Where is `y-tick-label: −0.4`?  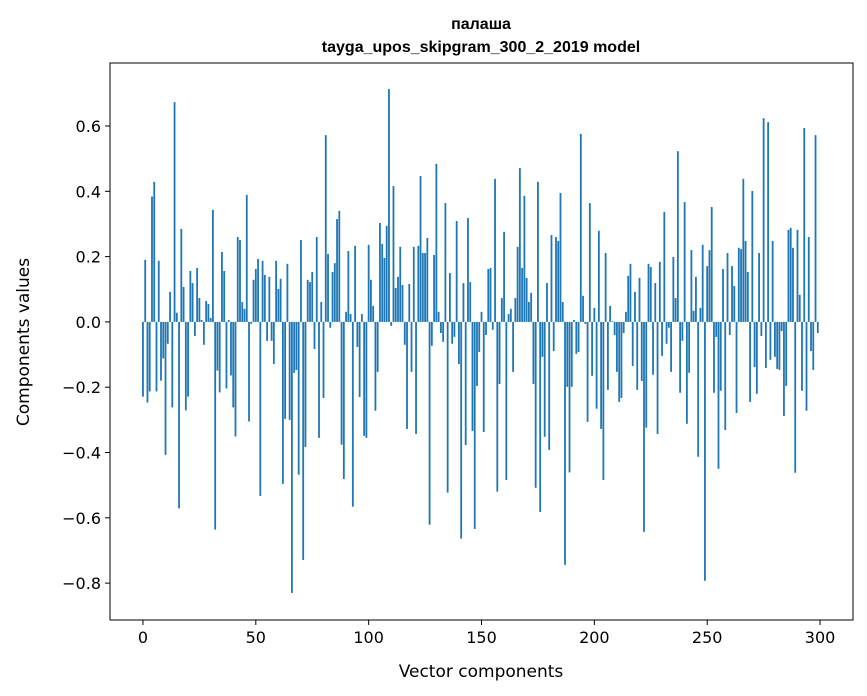
y-tick-label: −0.4 is located at coordinates (81, 453).